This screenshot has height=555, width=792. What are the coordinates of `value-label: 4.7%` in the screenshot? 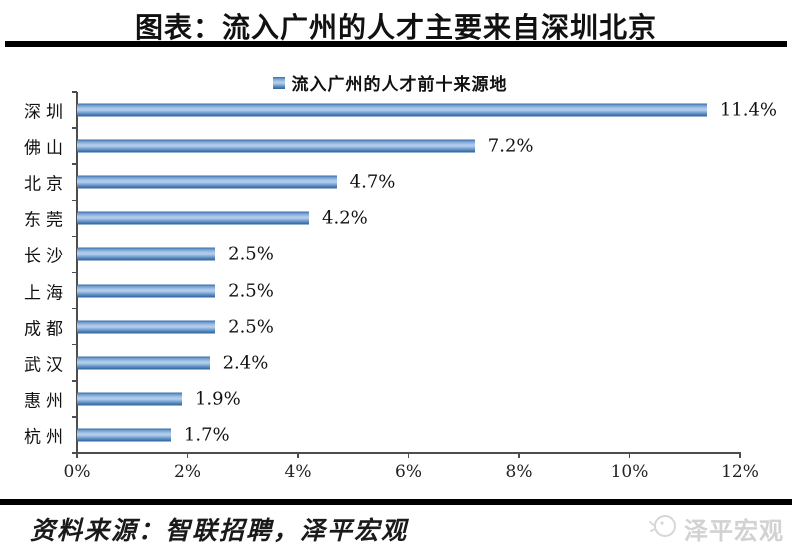 It's located at (372, 182).